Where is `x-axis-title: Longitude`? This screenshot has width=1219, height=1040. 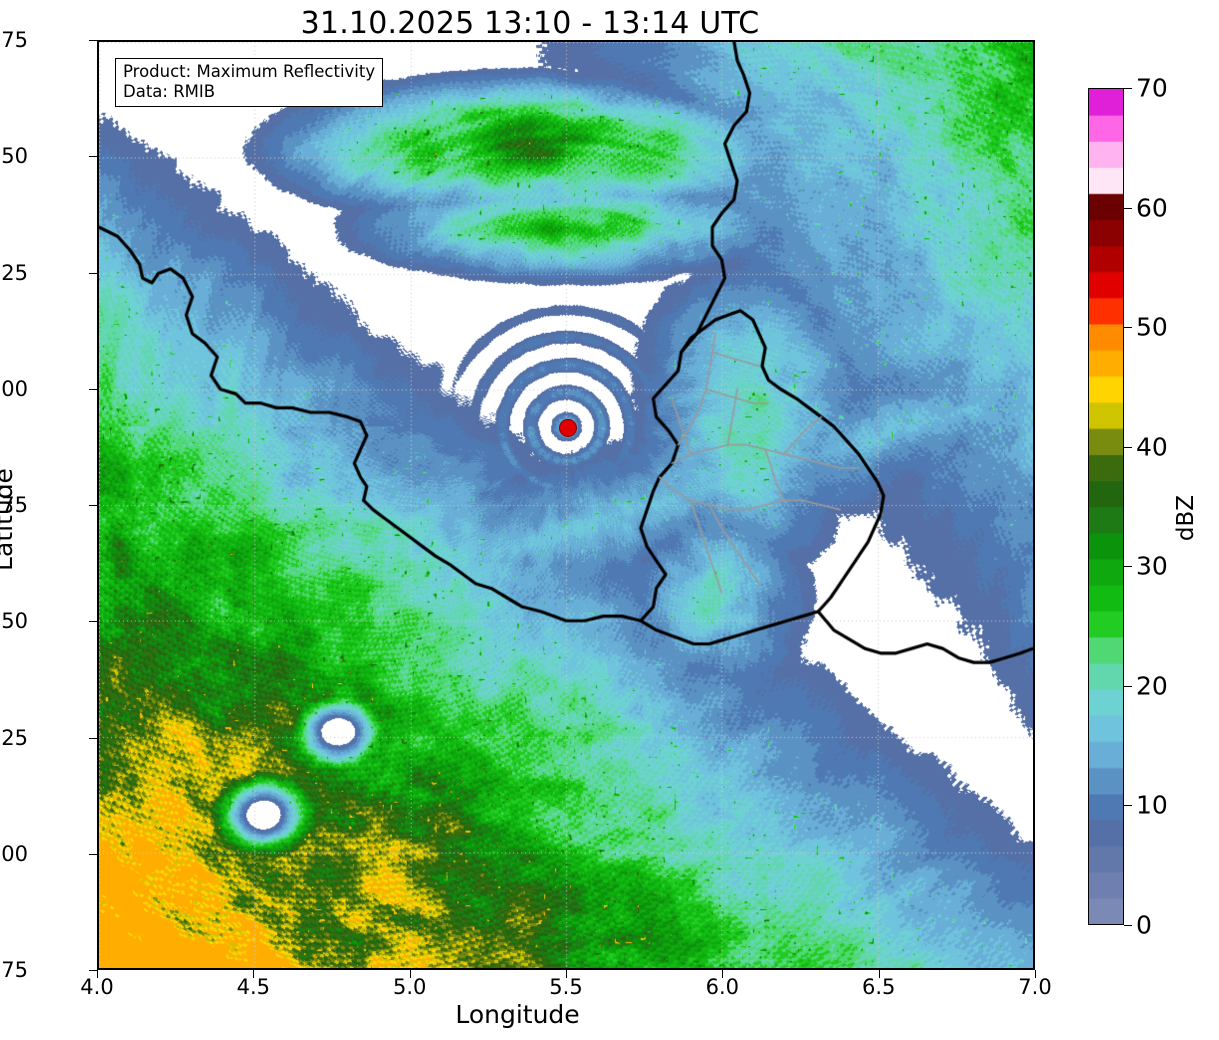
x-axis-title: Longitude is located at coordinates (517, 1014).